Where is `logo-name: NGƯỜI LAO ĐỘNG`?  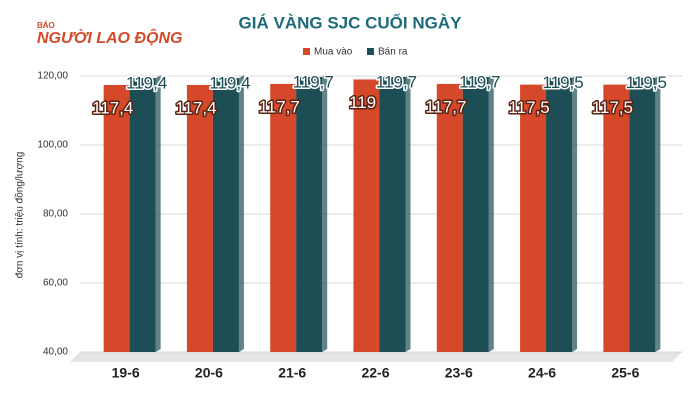 logo-name: NGƯỜI LAO ĐỘNG is located at coordinates (109, 37).